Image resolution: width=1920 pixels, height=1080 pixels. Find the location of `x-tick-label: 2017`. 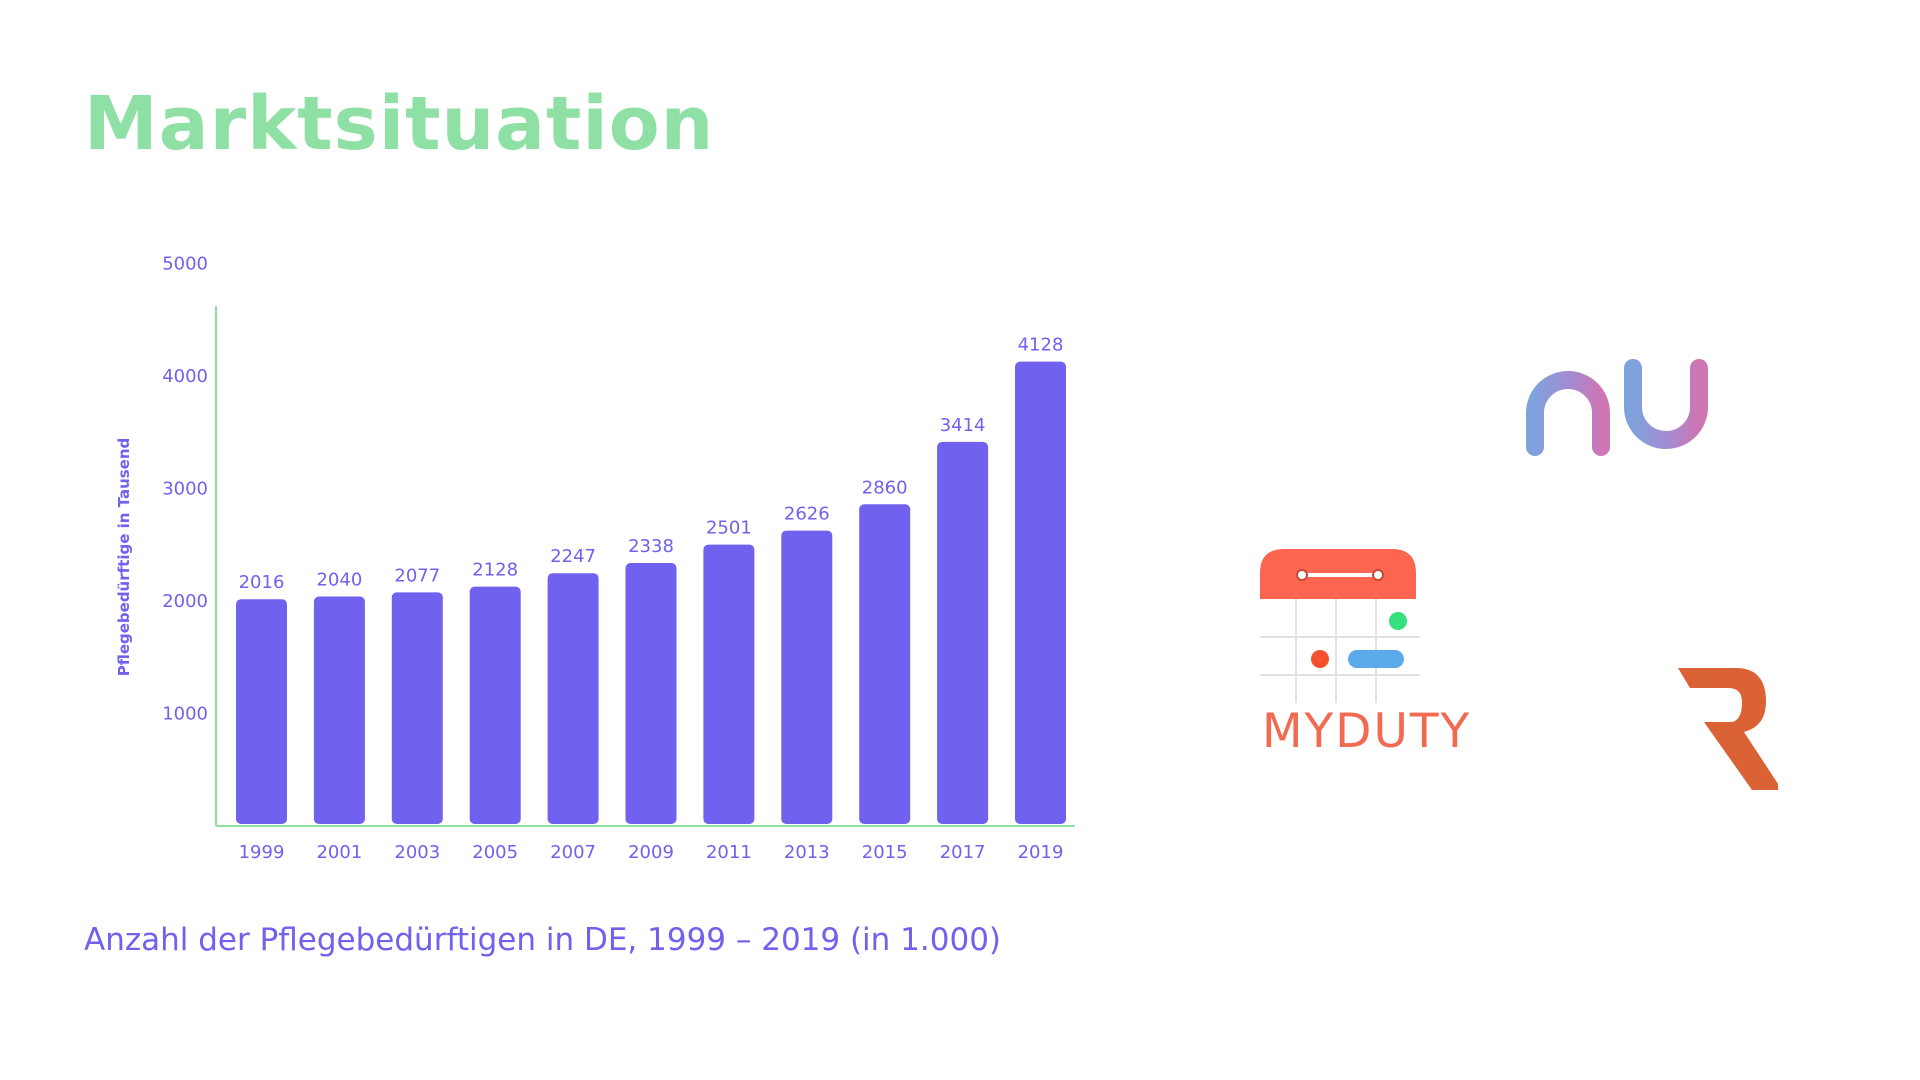

x-tick-label: 2017 is located at coordinates (963, 852).